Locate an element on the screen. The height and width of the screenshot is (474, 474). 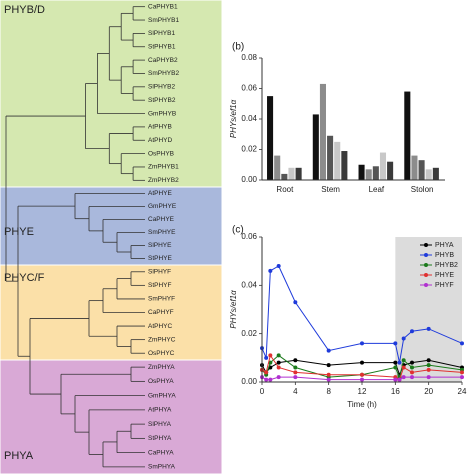
y-tick-label: 0.02 is located at coordinates (249, 149).